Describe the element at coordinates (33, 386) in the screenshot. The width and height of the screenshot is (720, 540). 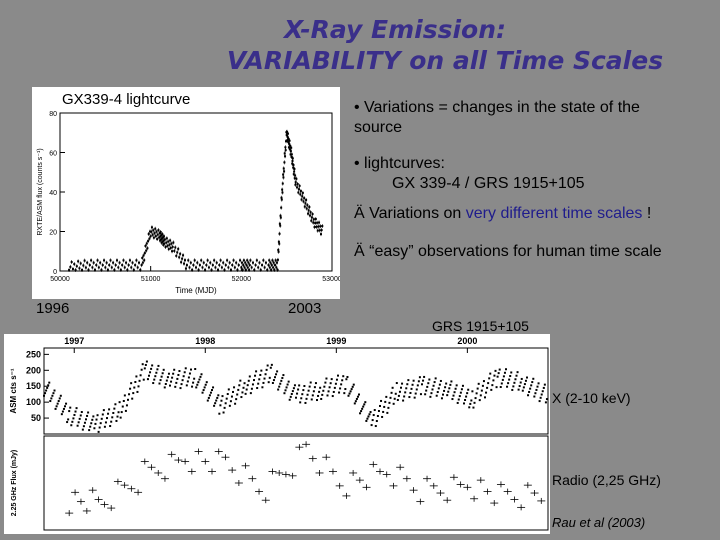
I see `xray-y-tick-label: 150` at that location.